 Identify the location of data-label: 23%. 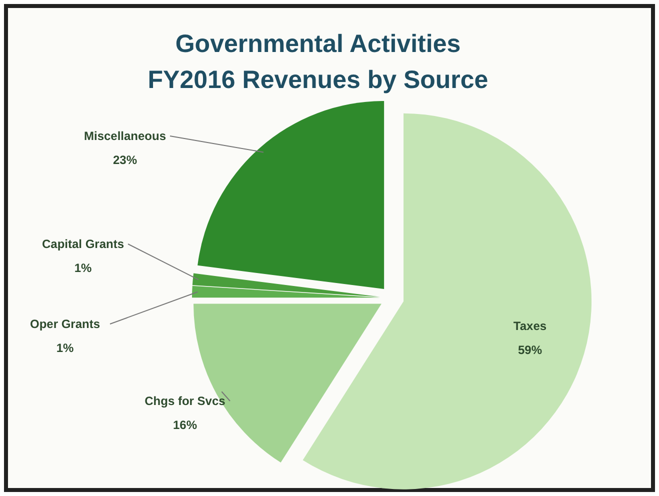
(125, 160).